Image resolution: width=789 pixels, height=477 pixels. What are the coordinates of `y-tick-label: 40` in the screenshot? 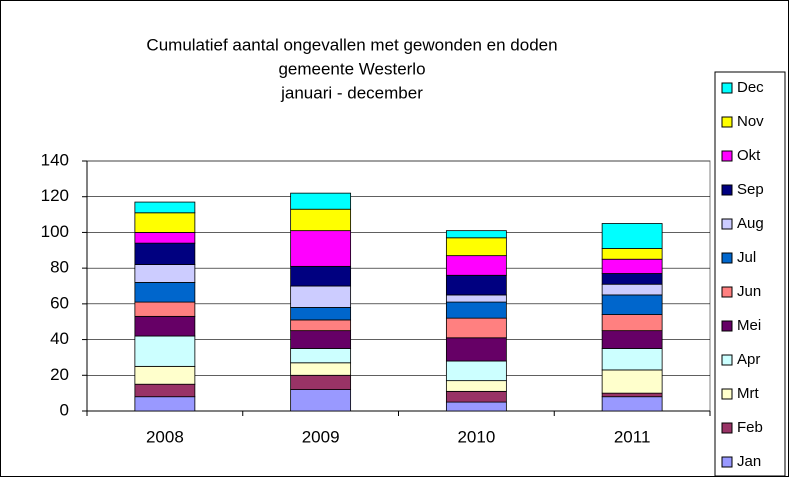 It's located at (59, 338).